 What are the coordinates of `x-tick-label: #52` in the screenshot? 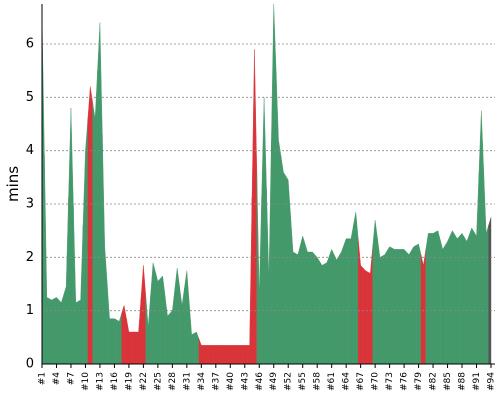 It's located at (289, 381).